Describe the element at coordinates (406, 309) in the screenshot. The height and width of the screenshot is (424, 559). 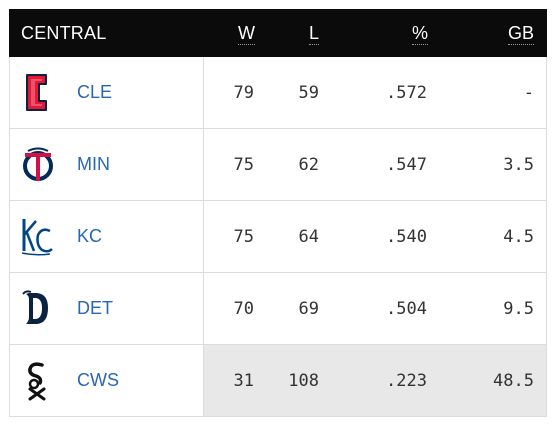
I see `win-percentage-value: .504` at that location.